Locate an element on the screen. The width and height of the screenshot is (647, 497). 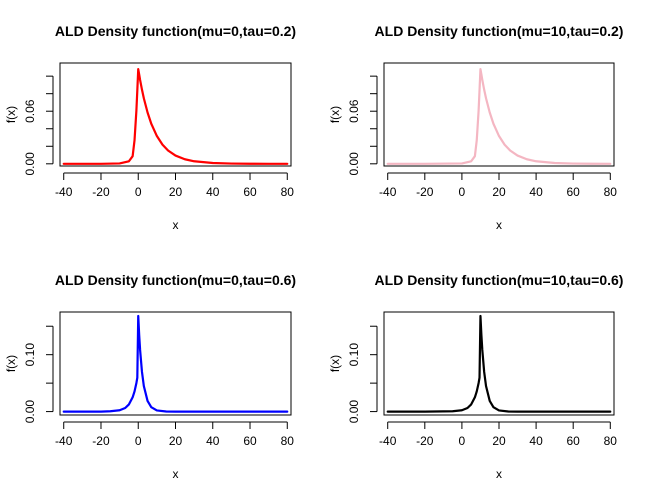
chart-title: ALD Density function(mu=0,tau=0.2) is located at coordinates (175, 31).